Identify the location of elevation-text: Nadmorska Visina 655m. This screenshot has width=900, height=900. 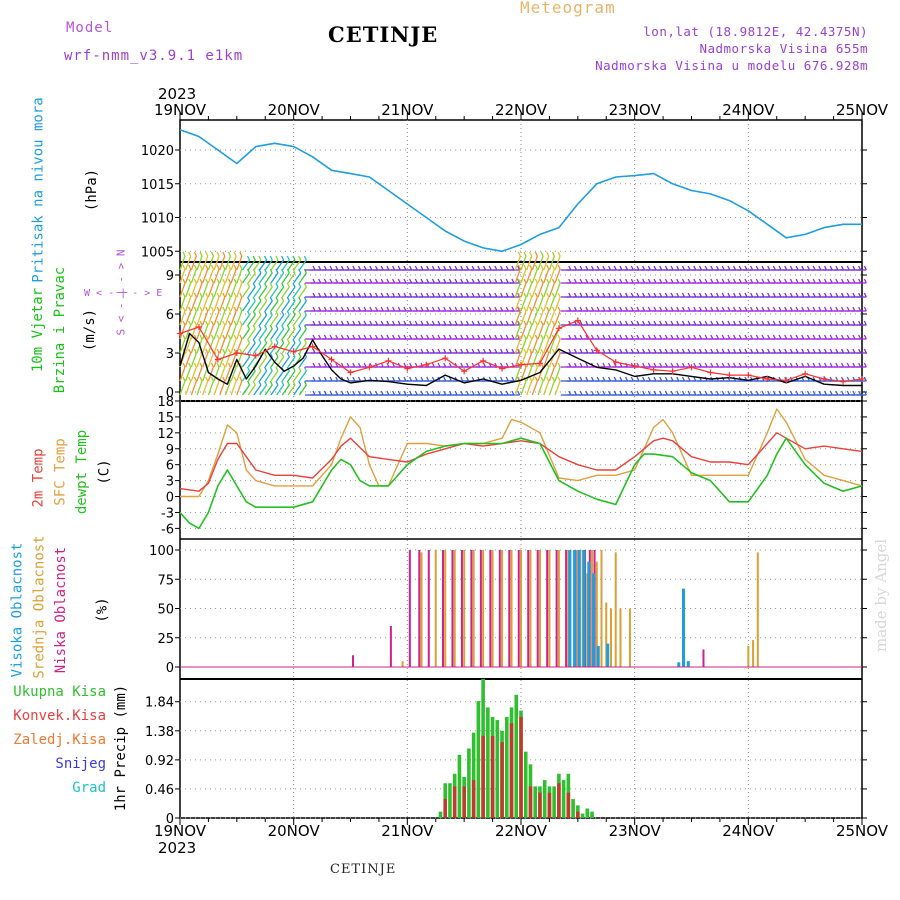
(783, 48).